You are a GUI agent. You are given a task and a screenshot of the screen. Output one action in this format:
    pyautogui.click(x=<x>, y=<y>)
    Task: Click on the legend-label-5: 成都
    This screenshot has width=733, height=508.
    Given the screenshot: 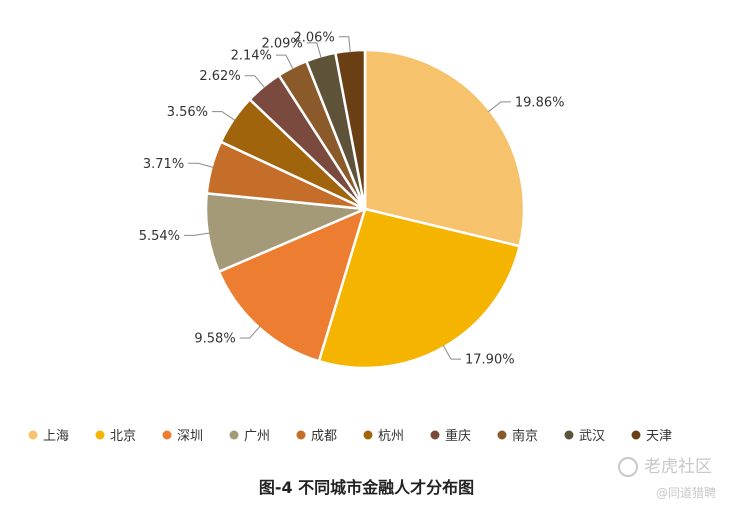 What is the action you would take?
    pyautogui.click(x=324, y=436)
    